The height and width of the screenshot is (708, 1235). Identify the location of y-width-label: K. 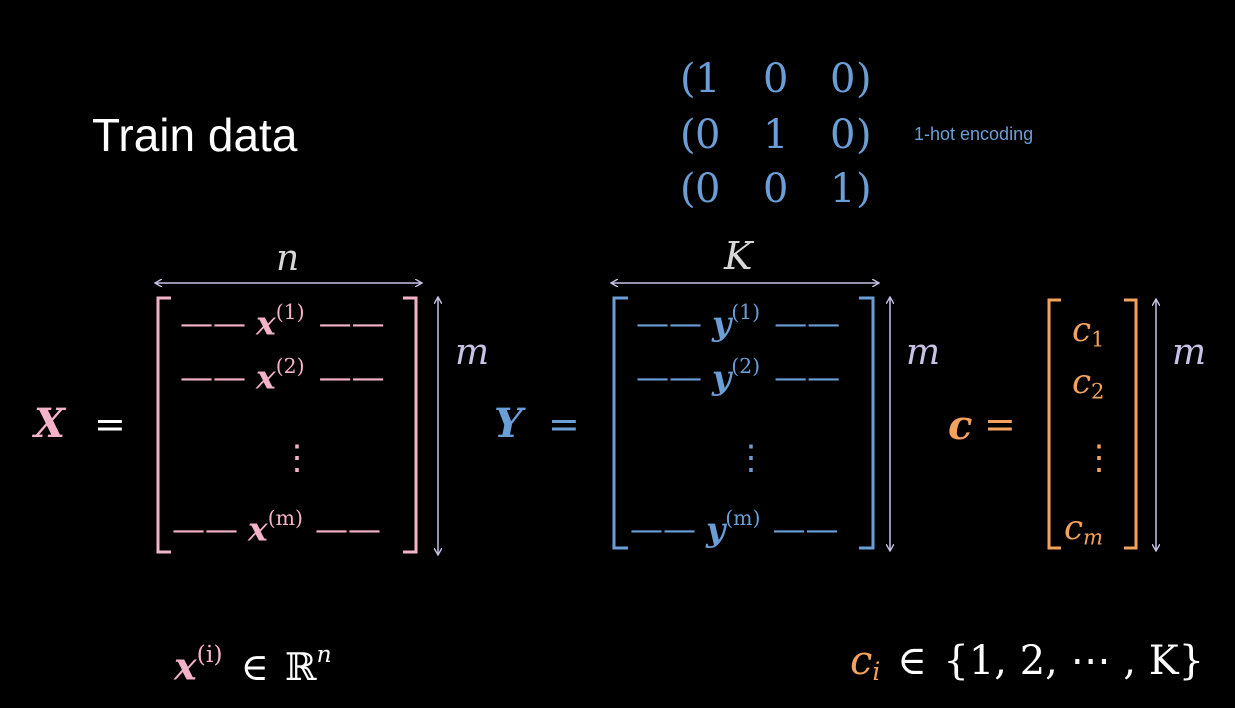
(738, 256).